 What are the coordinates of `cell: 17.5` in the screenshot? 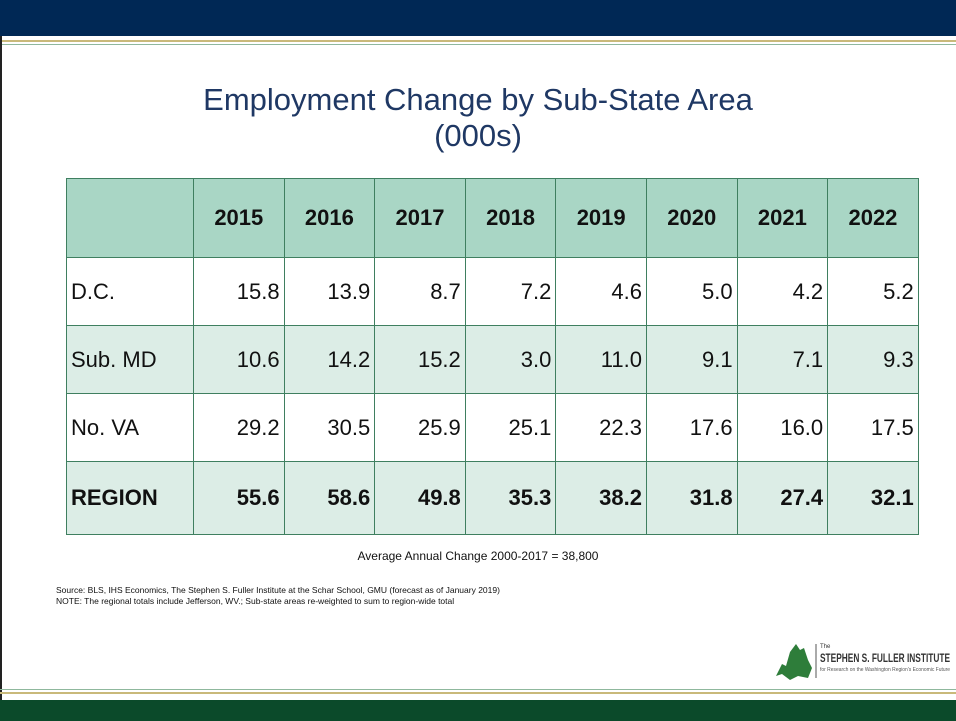 It's located at (873, 427).